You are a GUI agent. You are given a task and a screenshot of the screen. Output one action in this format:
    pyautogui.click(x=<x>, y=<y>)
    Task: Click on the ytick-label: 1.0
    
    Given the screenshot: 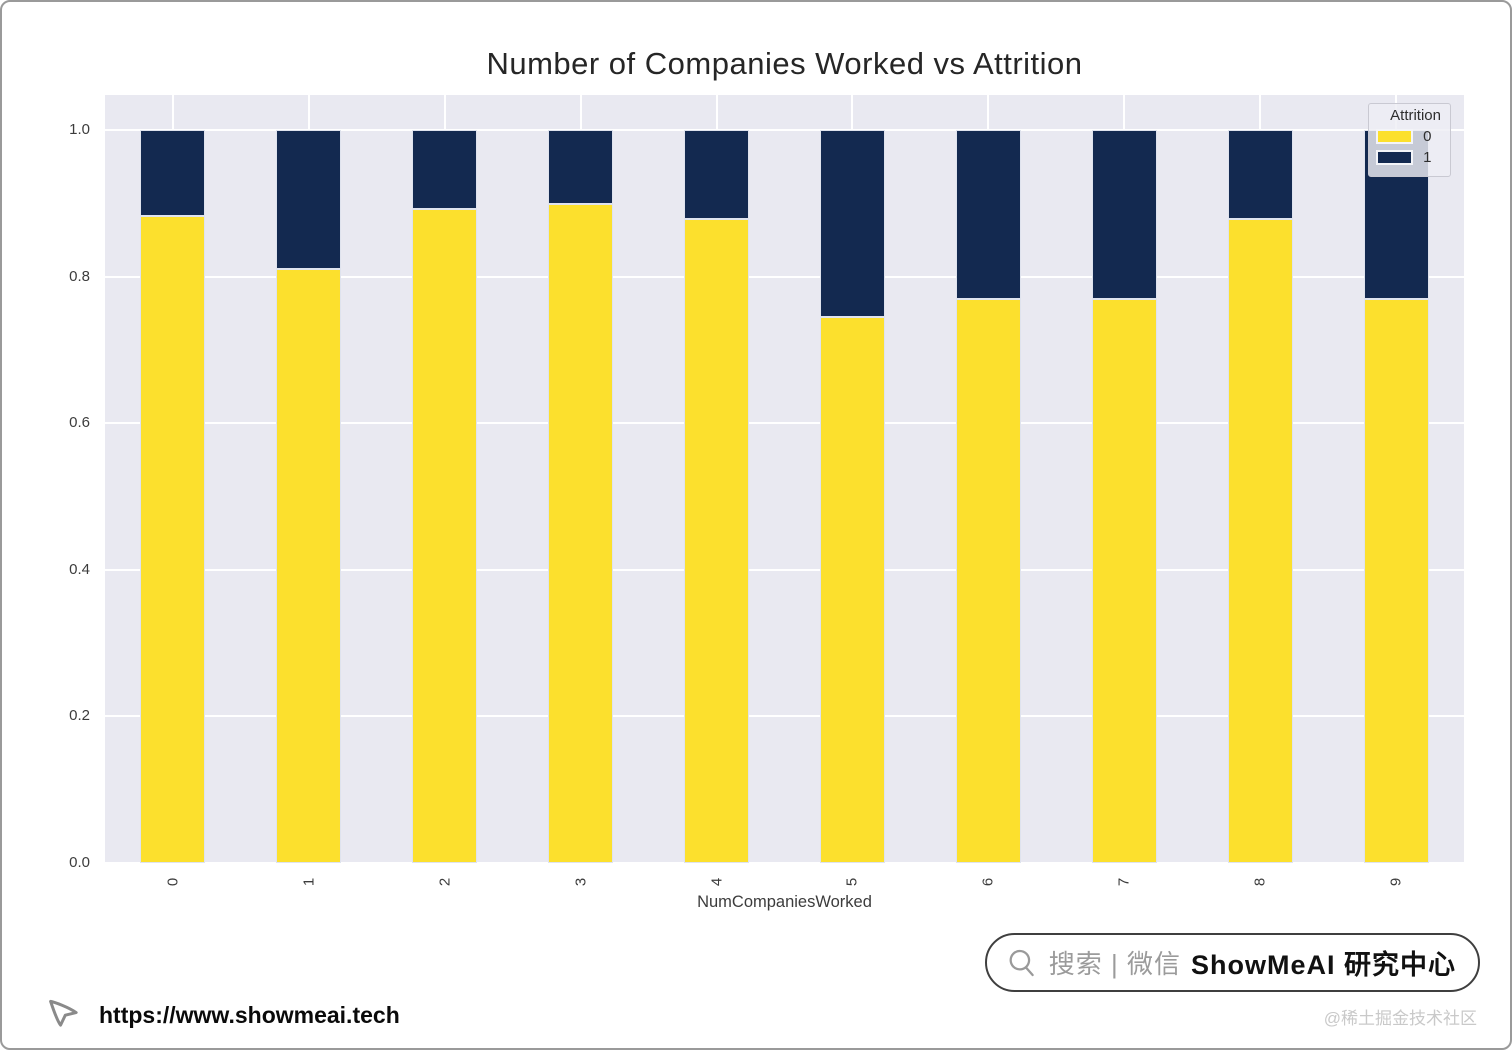 What is the action you would take?
    pyautogui.click(x=79, y=129)
    